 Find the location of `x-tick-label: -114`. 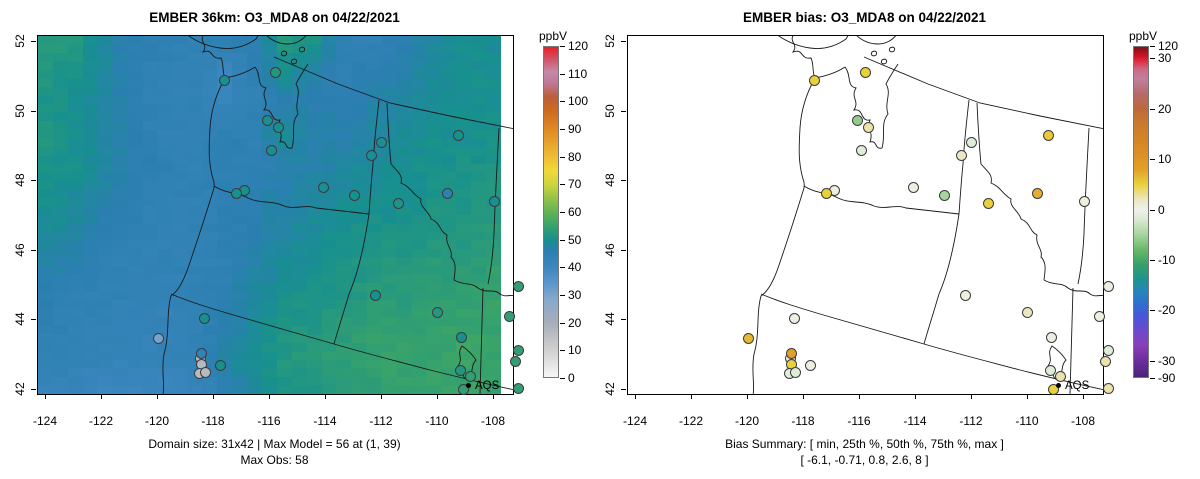

x-tick-label: -114 is located at coordinates (915, 421).